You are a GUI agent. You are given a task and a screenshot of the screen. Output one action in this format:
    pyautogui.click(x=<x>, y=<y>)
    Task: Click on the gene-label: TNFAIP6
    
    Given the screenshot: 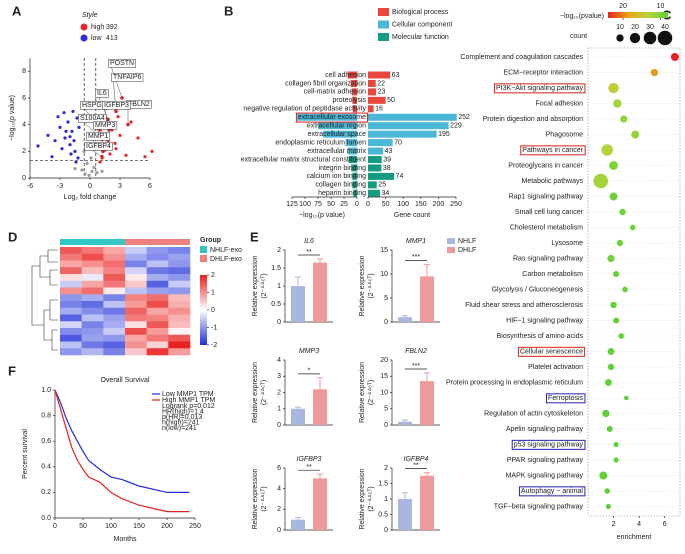 What is the action you would take?
    pyautogui.click(x=127, y=77)
    